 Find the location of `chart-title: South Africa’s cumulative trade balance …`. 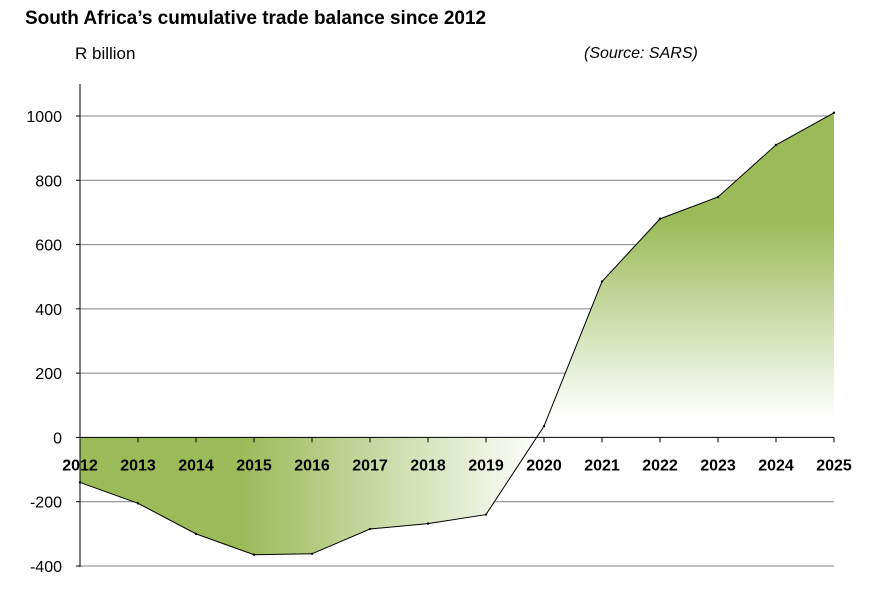

chart-title: South Africa’s cumulative trade balance … is located at coordinates (256, 18).